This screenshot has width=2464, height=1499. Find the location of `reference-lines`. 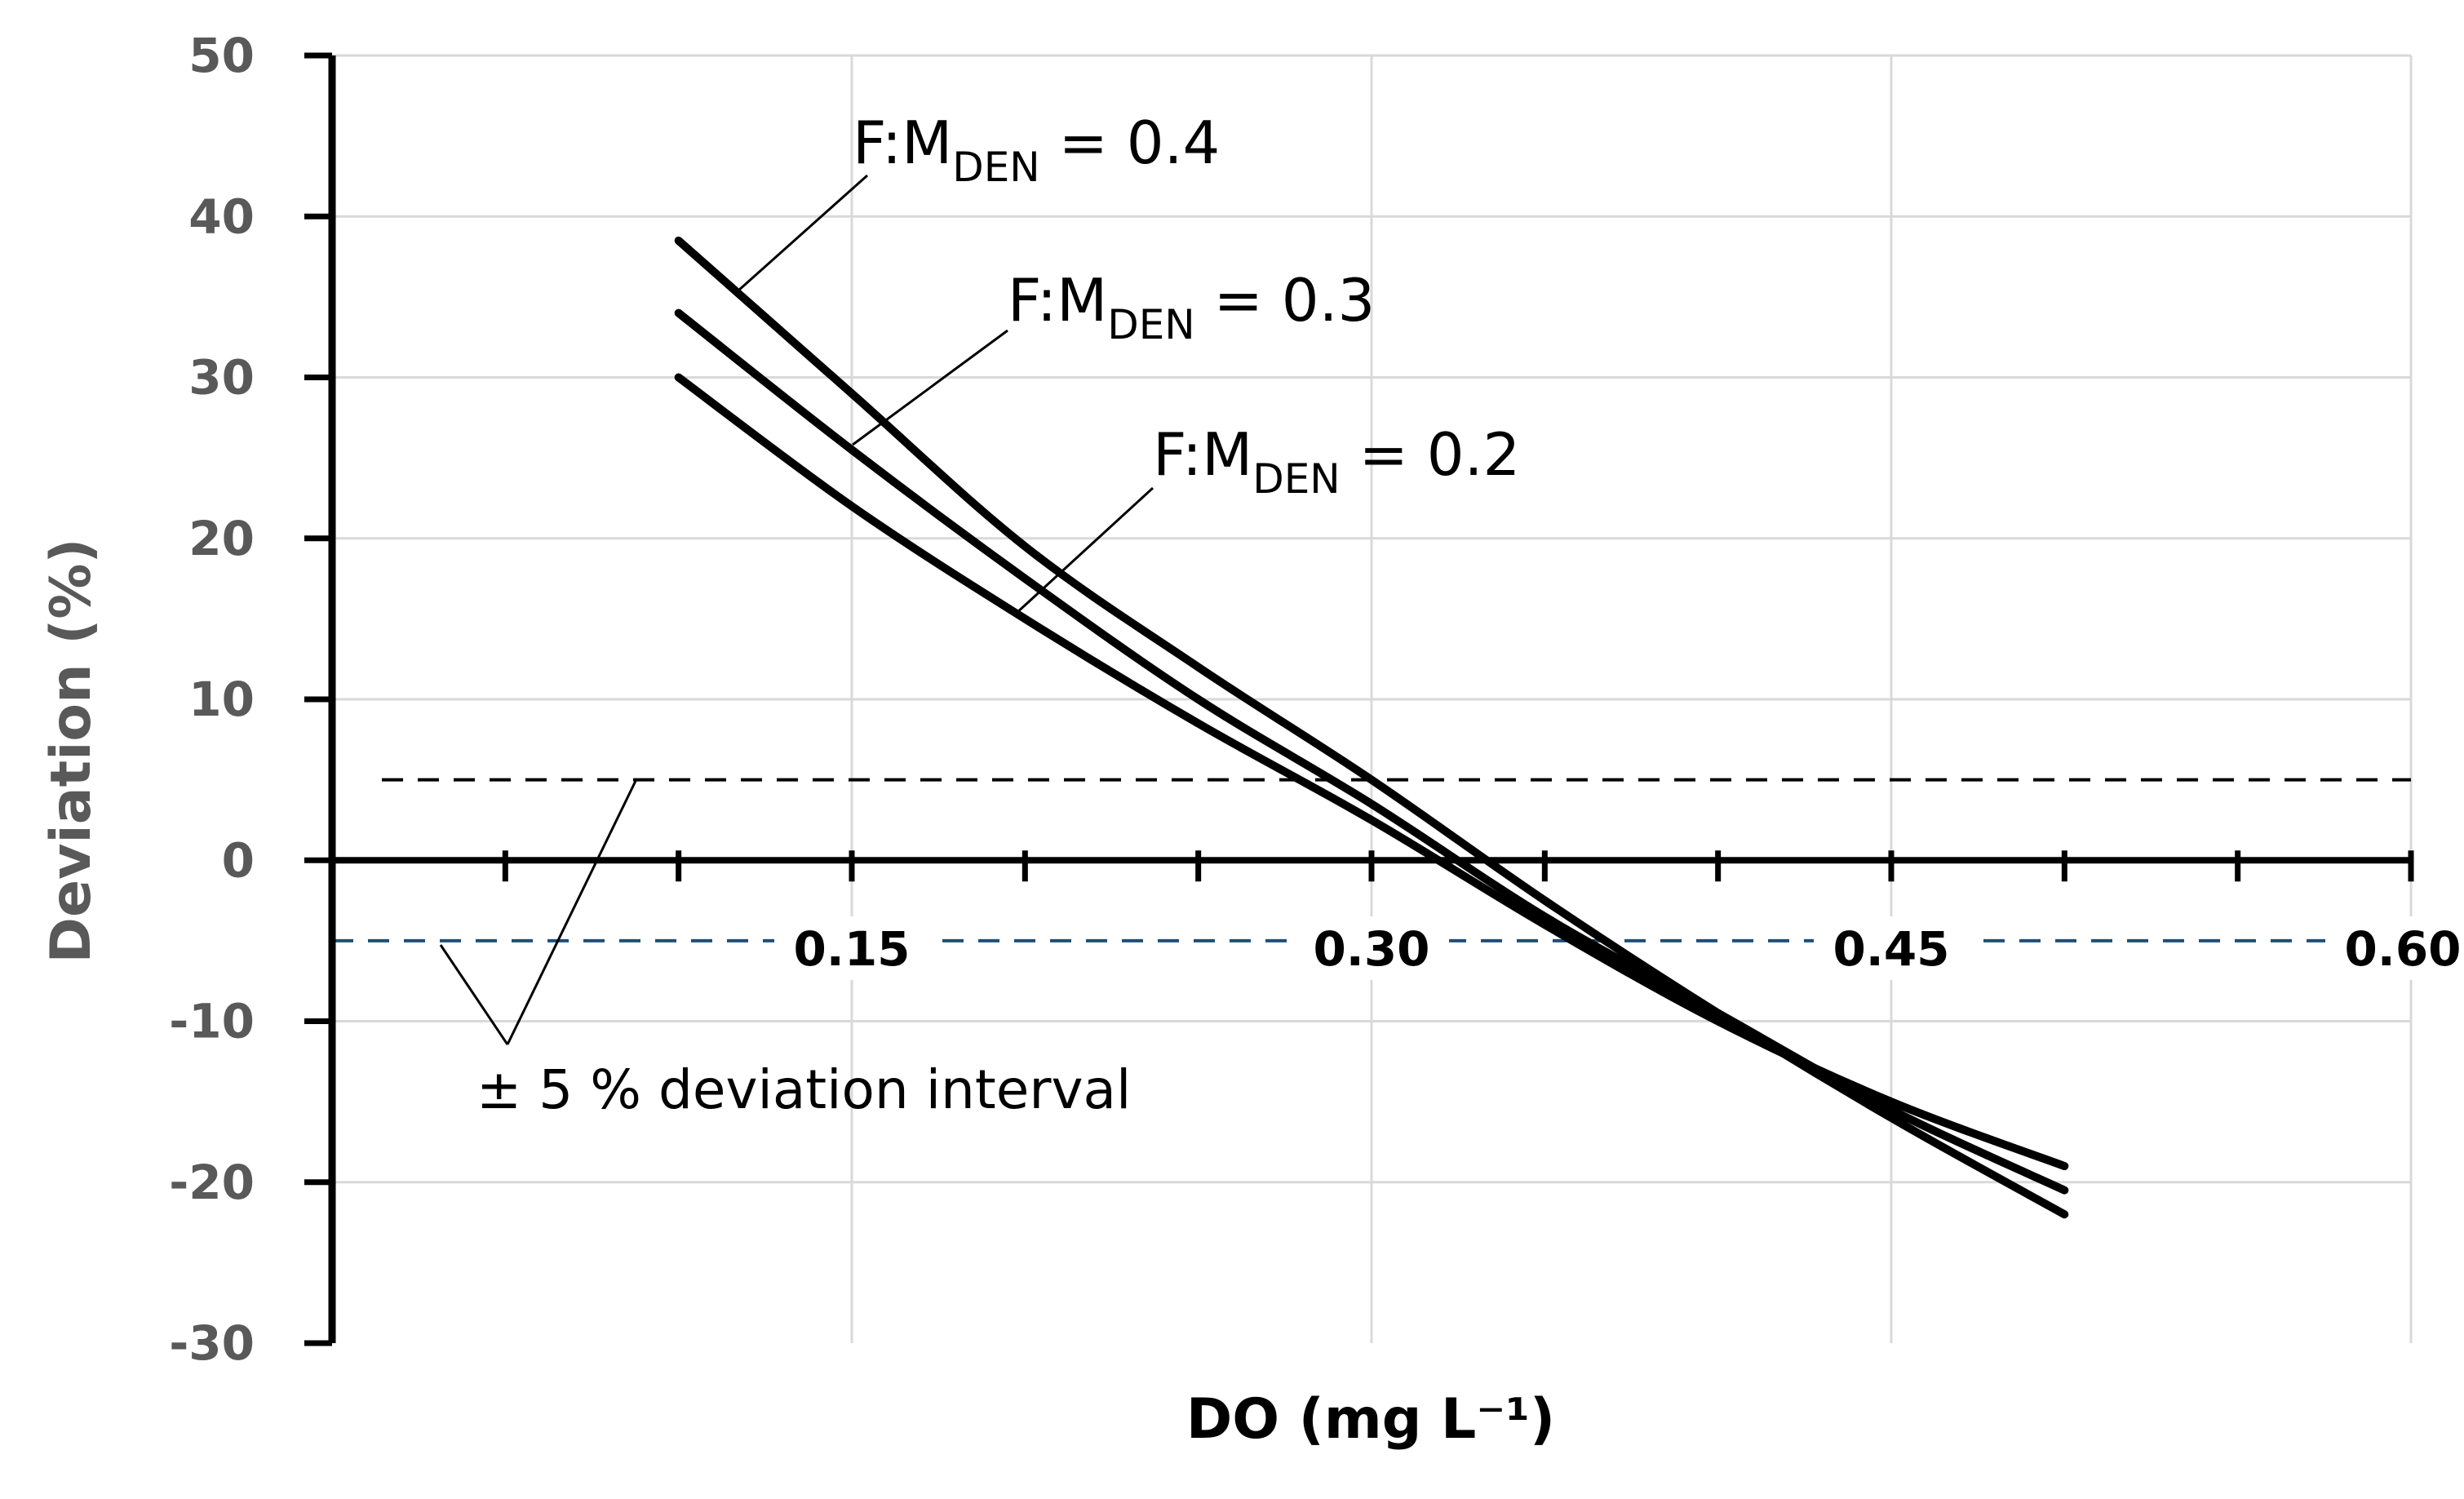

reference-lines is located at coordinates (1371, 860).